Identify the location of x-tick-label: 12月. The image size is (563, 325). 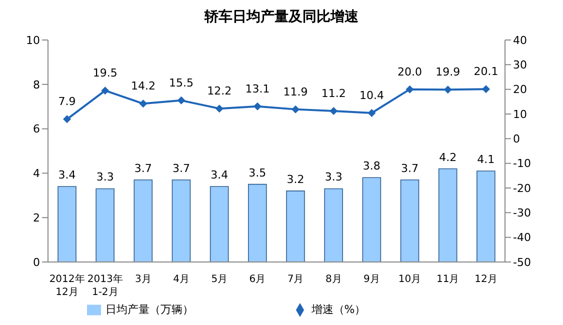
(486, 279).